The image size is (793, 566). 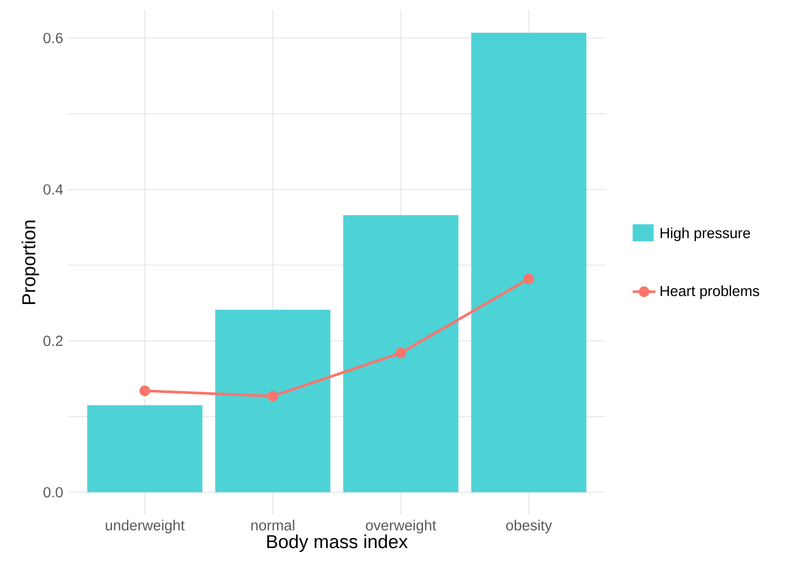 What do you see at coordinates (710, 292) in the screenshot?
I see `legend-label: Heart problems` at bounding box center [710, 292].